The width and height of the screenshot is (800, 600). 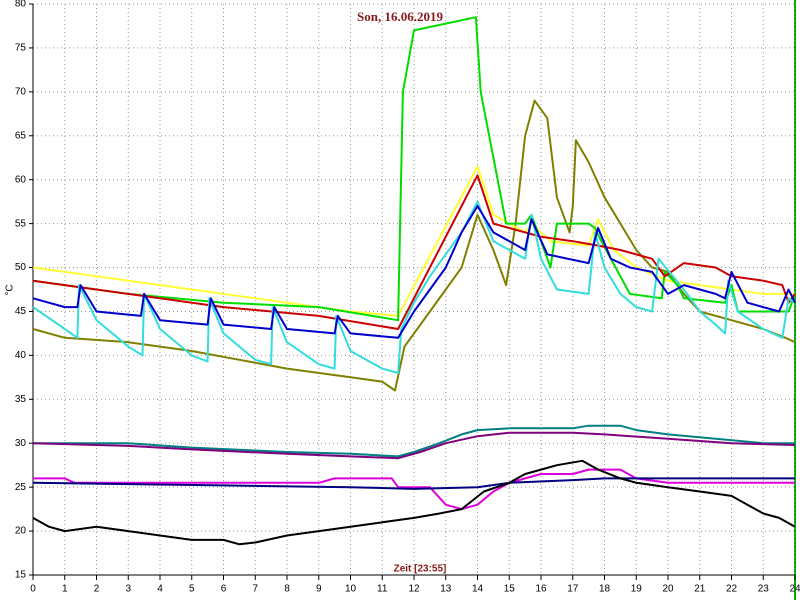 What do you see at coordinates (21, 91) in the screenshot?
I see `y-tick-label: 70` at bounding box center [21, 91].